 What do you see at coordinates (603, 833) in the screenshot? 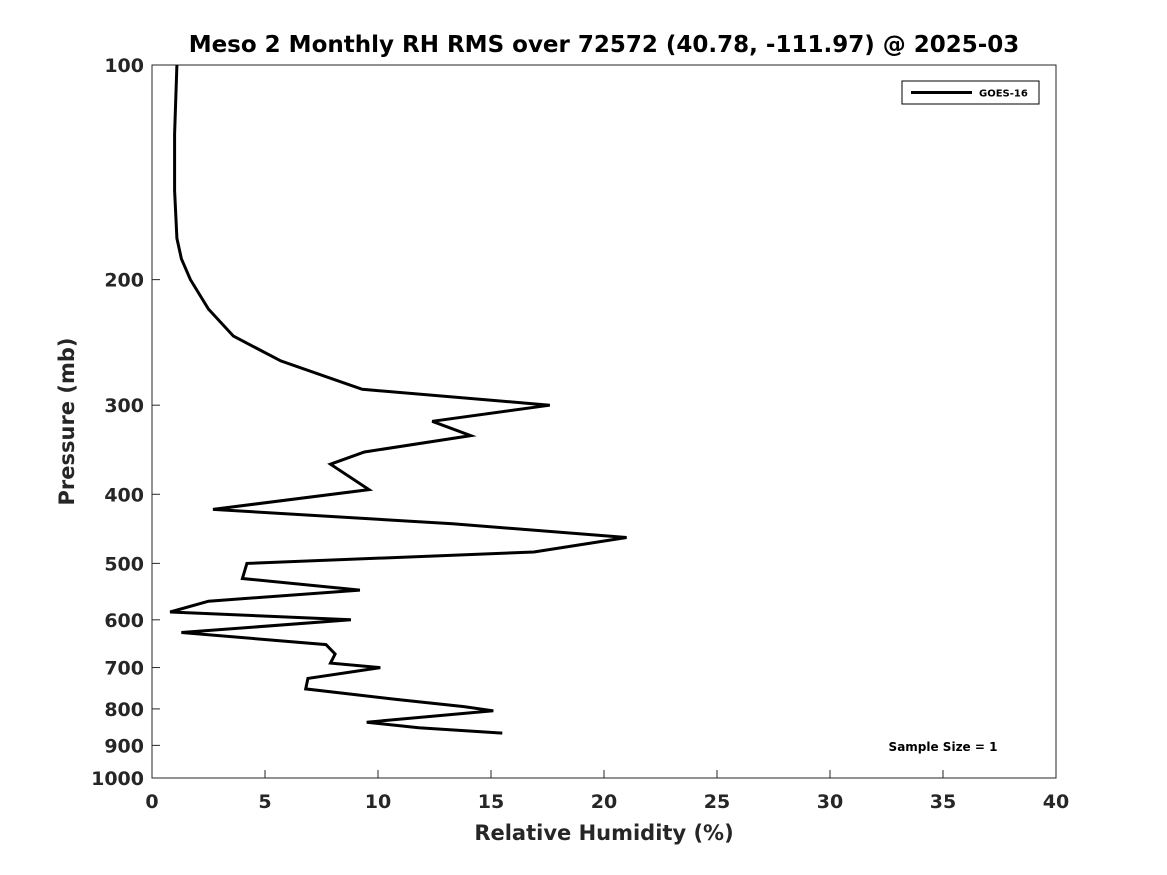
I see `x-axis-label: Relative Humidity (%)` at bounding box center [603, 833].